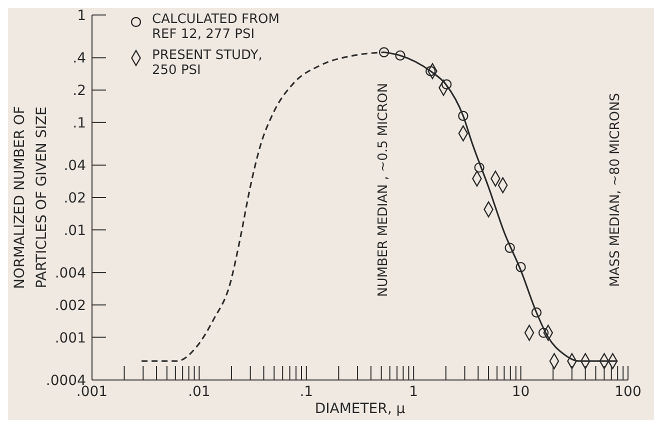  Describe the element at coordinates (199, 392) in the screenshot. I see `x-tick-label: .01` at that location.